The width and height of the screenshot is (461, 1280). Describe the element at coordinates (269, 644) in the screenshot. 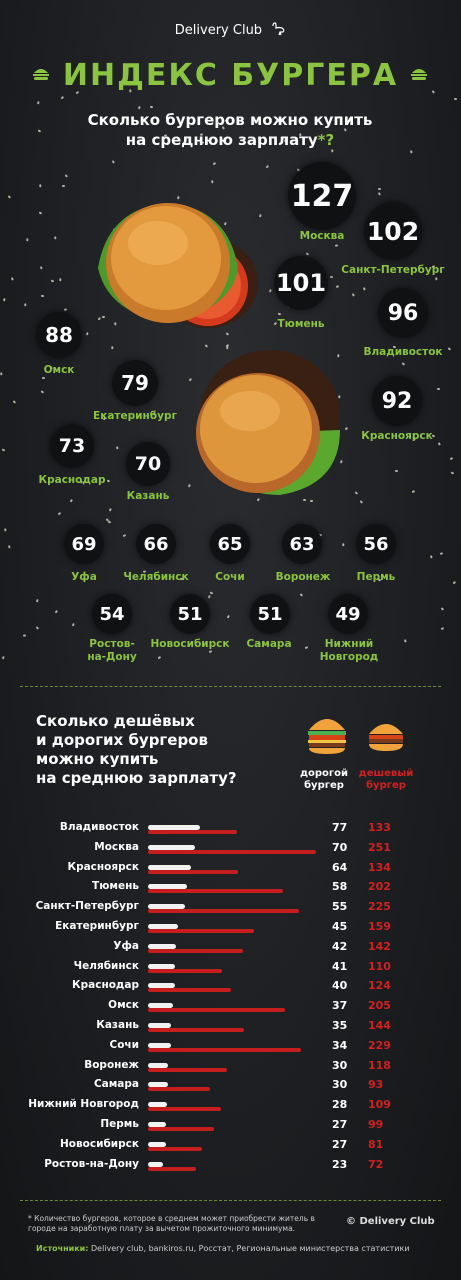

I see `city-bubble-label: Самара` at that location.